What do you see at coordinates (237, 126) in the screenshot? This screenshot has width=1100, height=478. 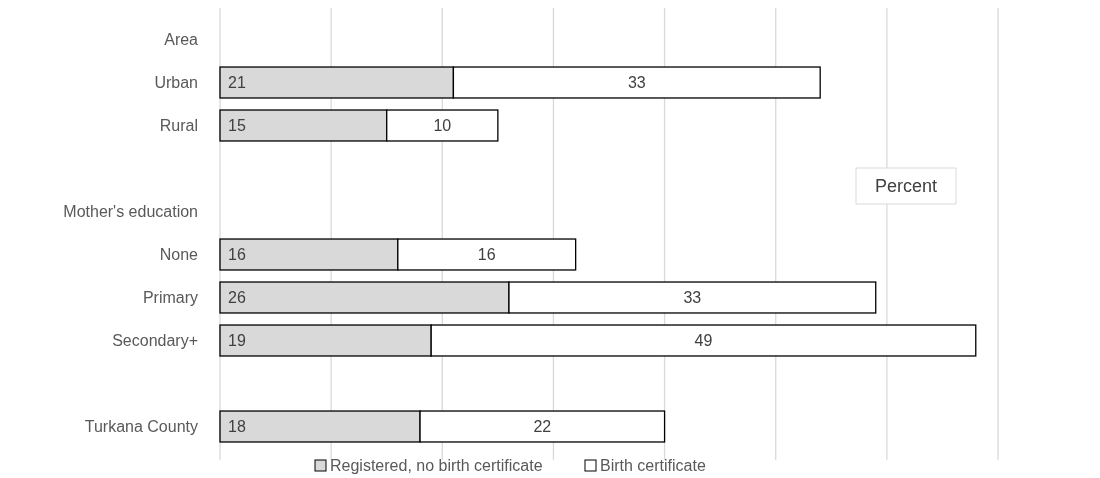 I see `data-label: 15` at bounding box center [237, 126].